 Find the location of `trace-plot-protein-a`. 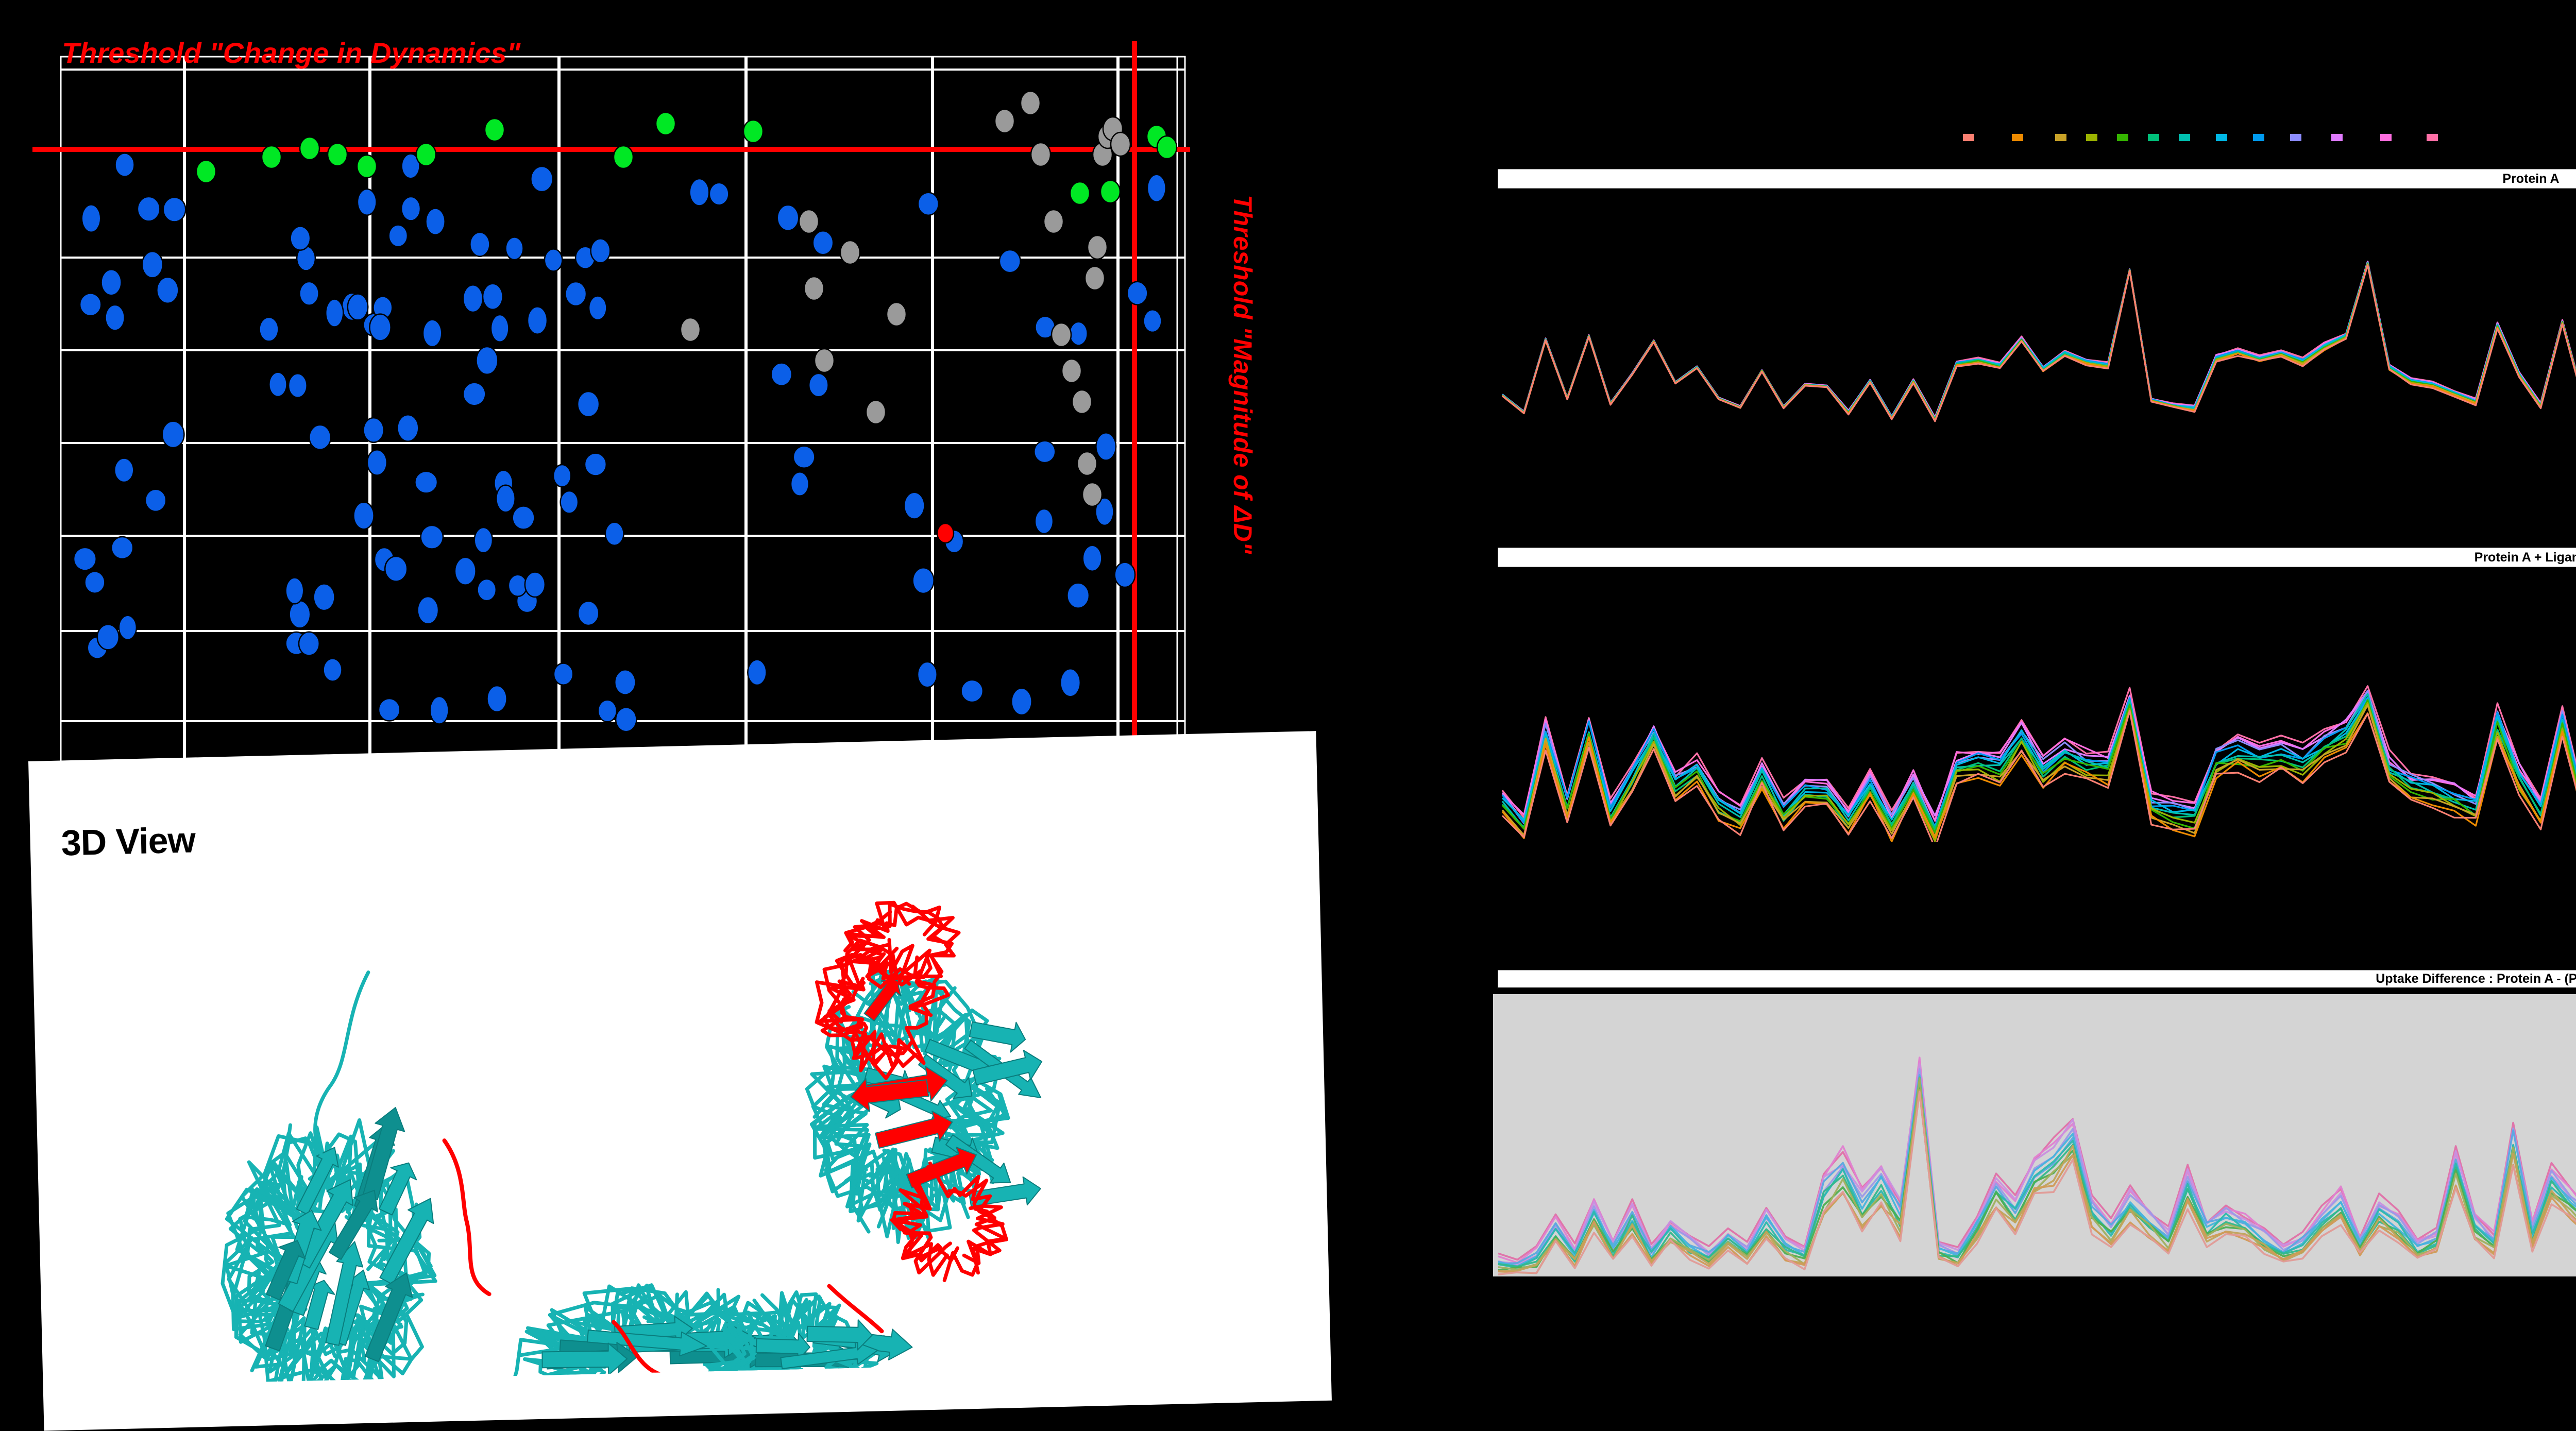

trace-plot-protein-a is located at coordinates (2034, 309).